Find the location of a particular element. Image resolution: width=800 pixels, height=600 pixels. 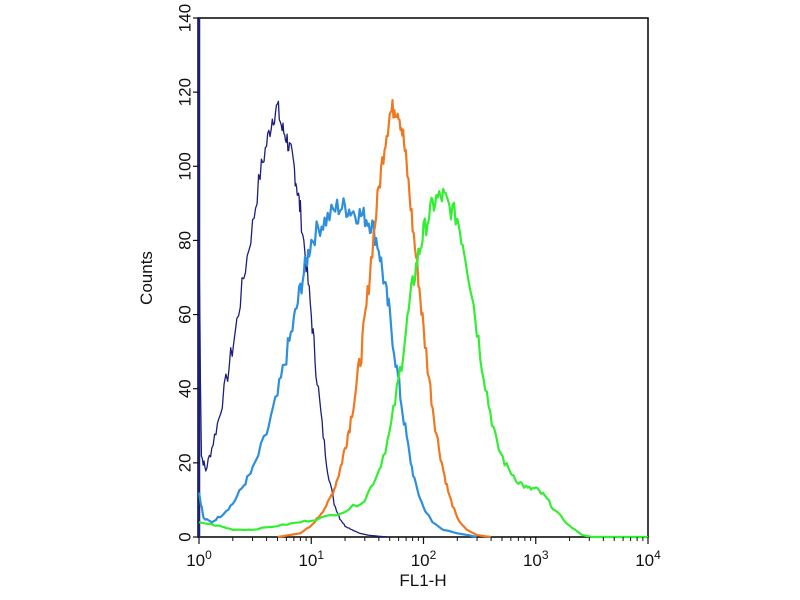

y-tick-label: 20 is located at coordinates (185, 462).